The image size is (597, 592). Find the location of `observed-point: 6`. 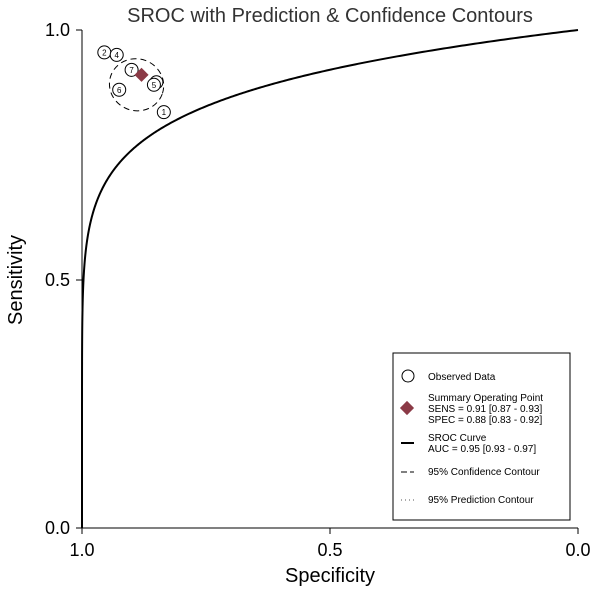

observed-point: 6 is located at coordinates (119, 89).